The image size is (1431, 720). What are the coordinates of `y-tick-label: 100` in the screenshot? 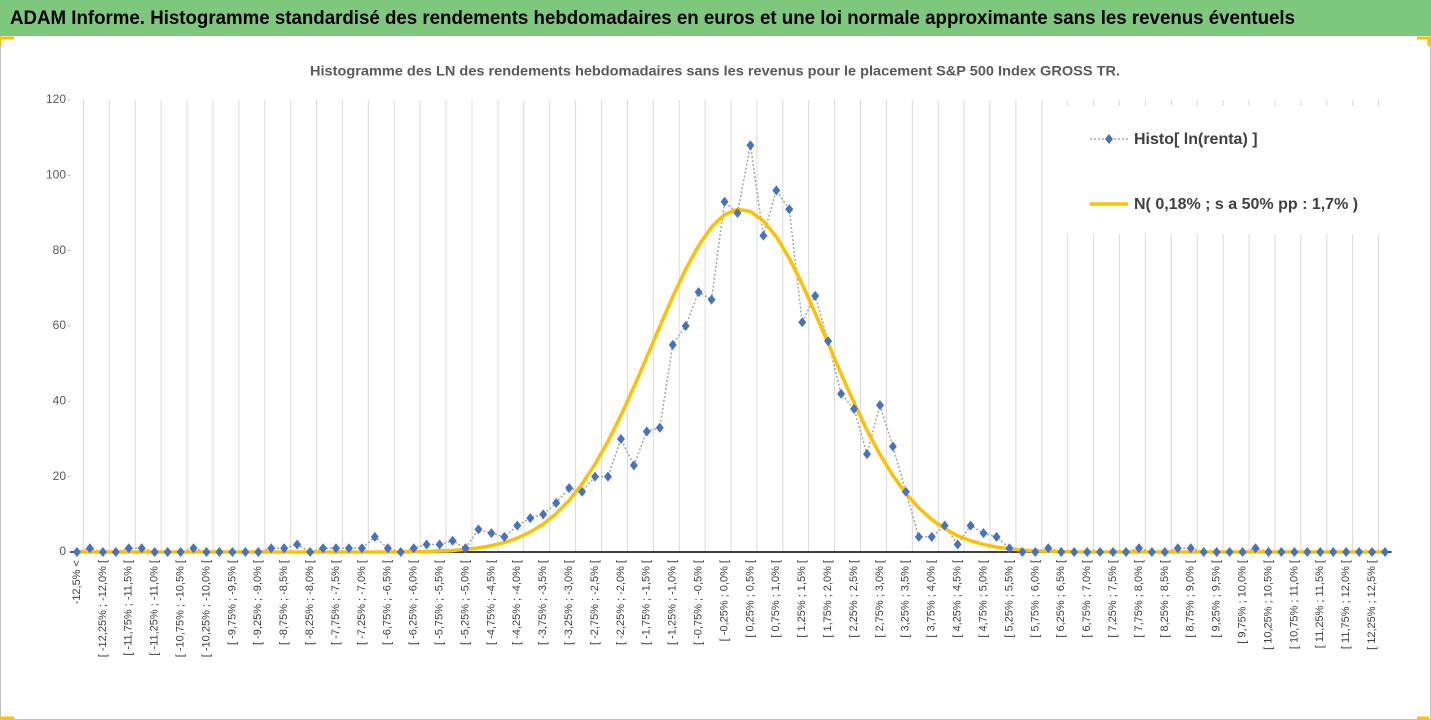 It's located at (56, 175).